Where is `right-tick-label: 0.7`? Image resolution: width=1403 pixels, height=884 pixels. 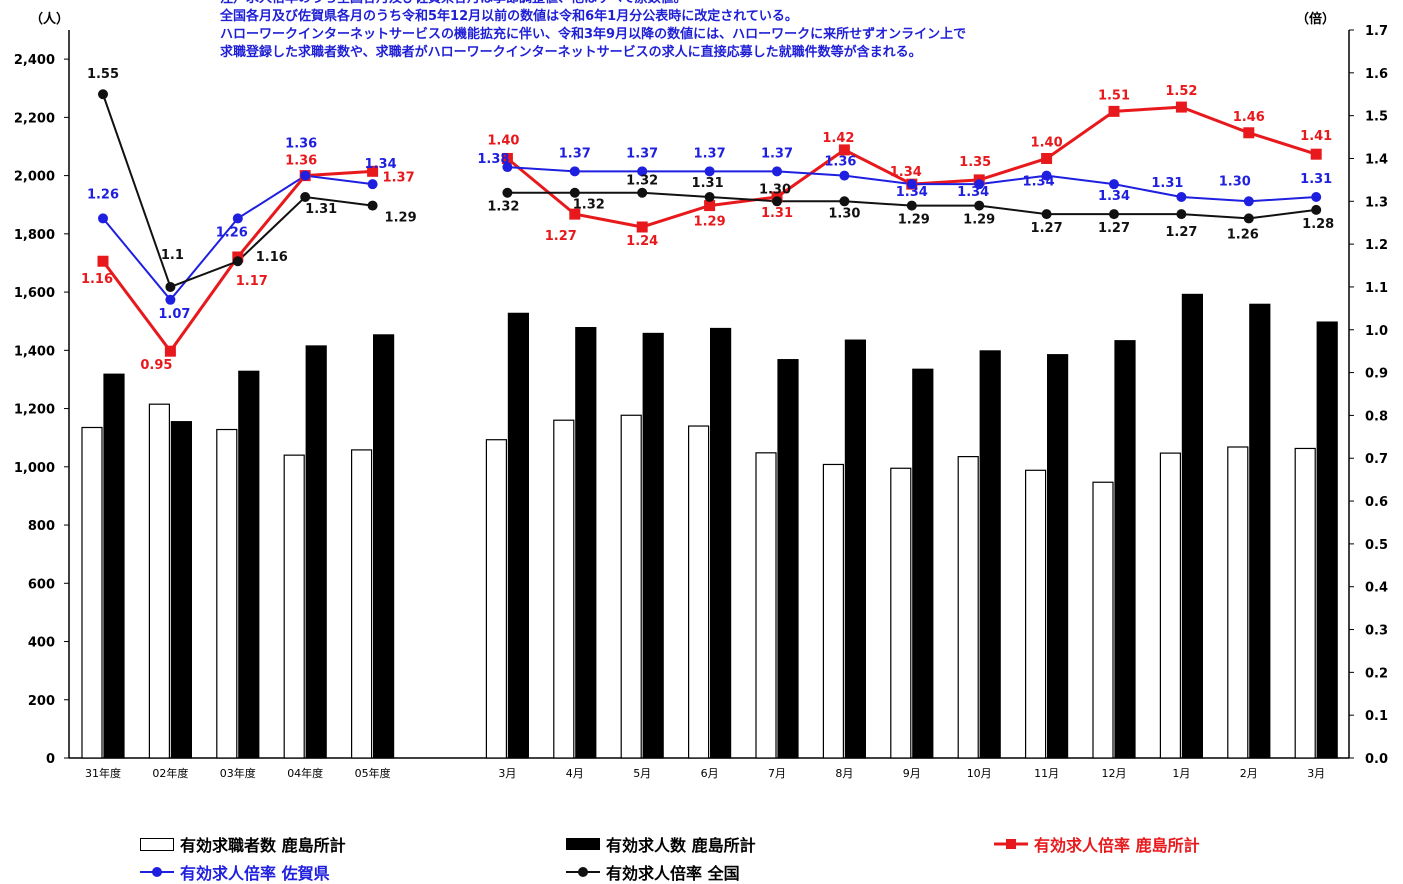 right-tick-label: 0.7 is located at coordinates (1376, 459).